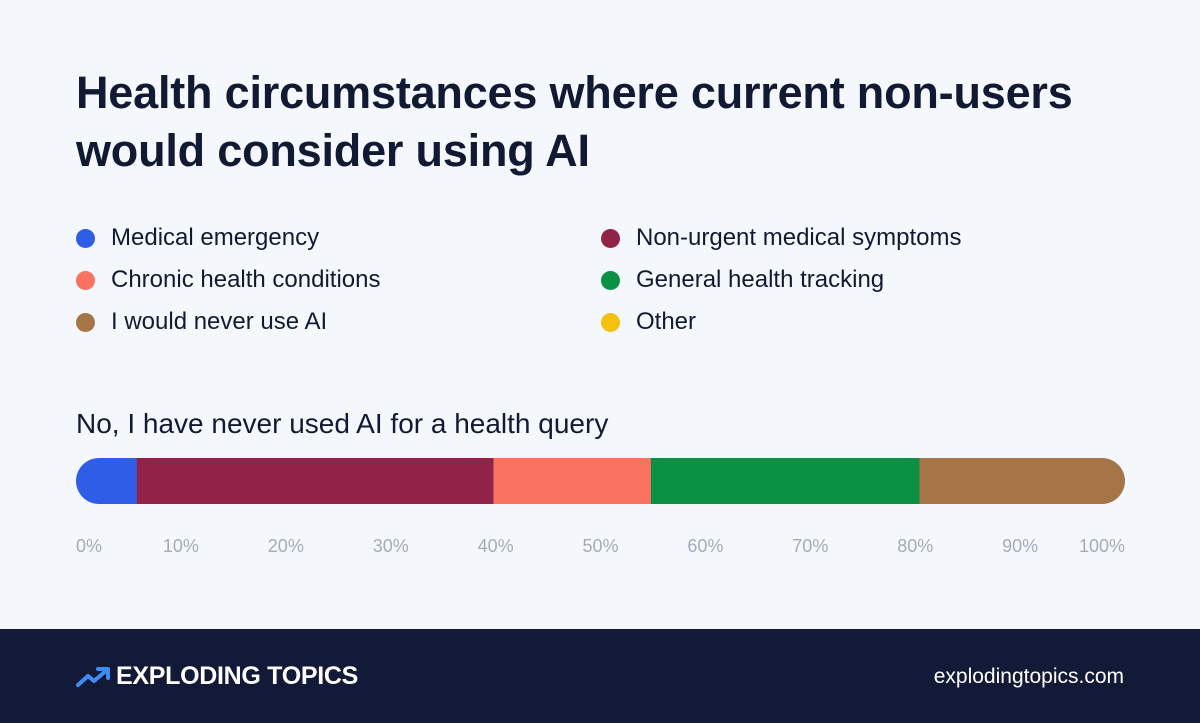 Image resolution: width=1200 pixels, height=723 pixels. I want to click on legend-label: Other, so click(666, 321).